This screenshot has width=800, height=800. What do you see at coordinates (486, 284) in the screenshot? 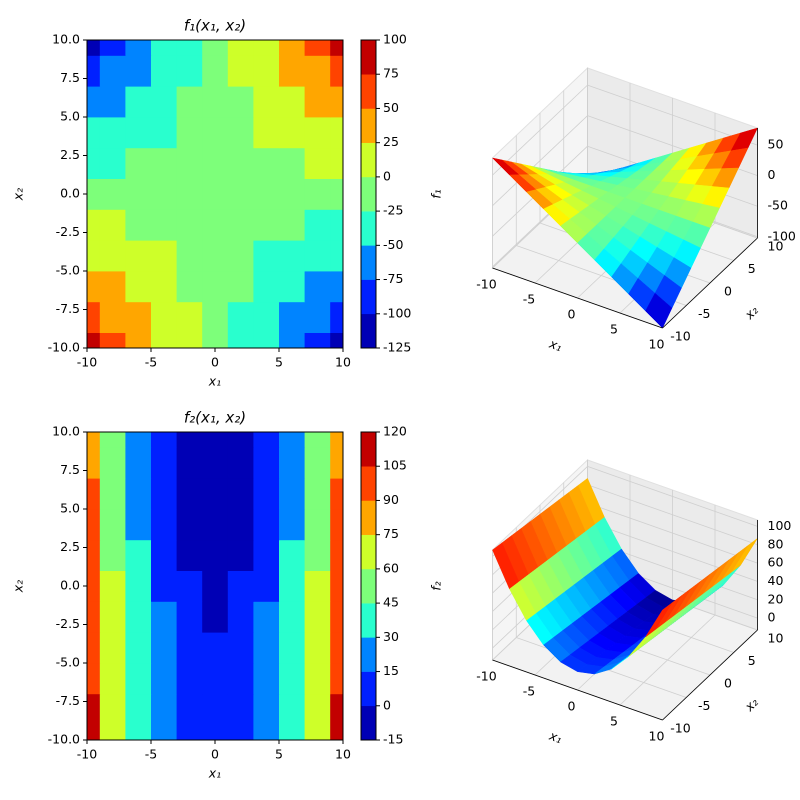
I see `x-tick-label: -10` at bounding box center [486, 284].